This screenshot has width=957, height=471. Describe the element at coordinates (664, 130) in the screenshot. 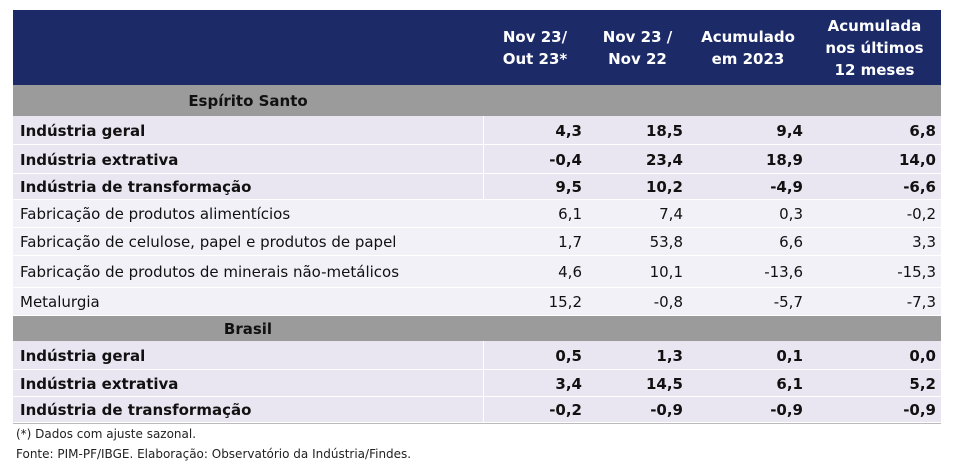

I see `cell-value: 18,5` at that location.